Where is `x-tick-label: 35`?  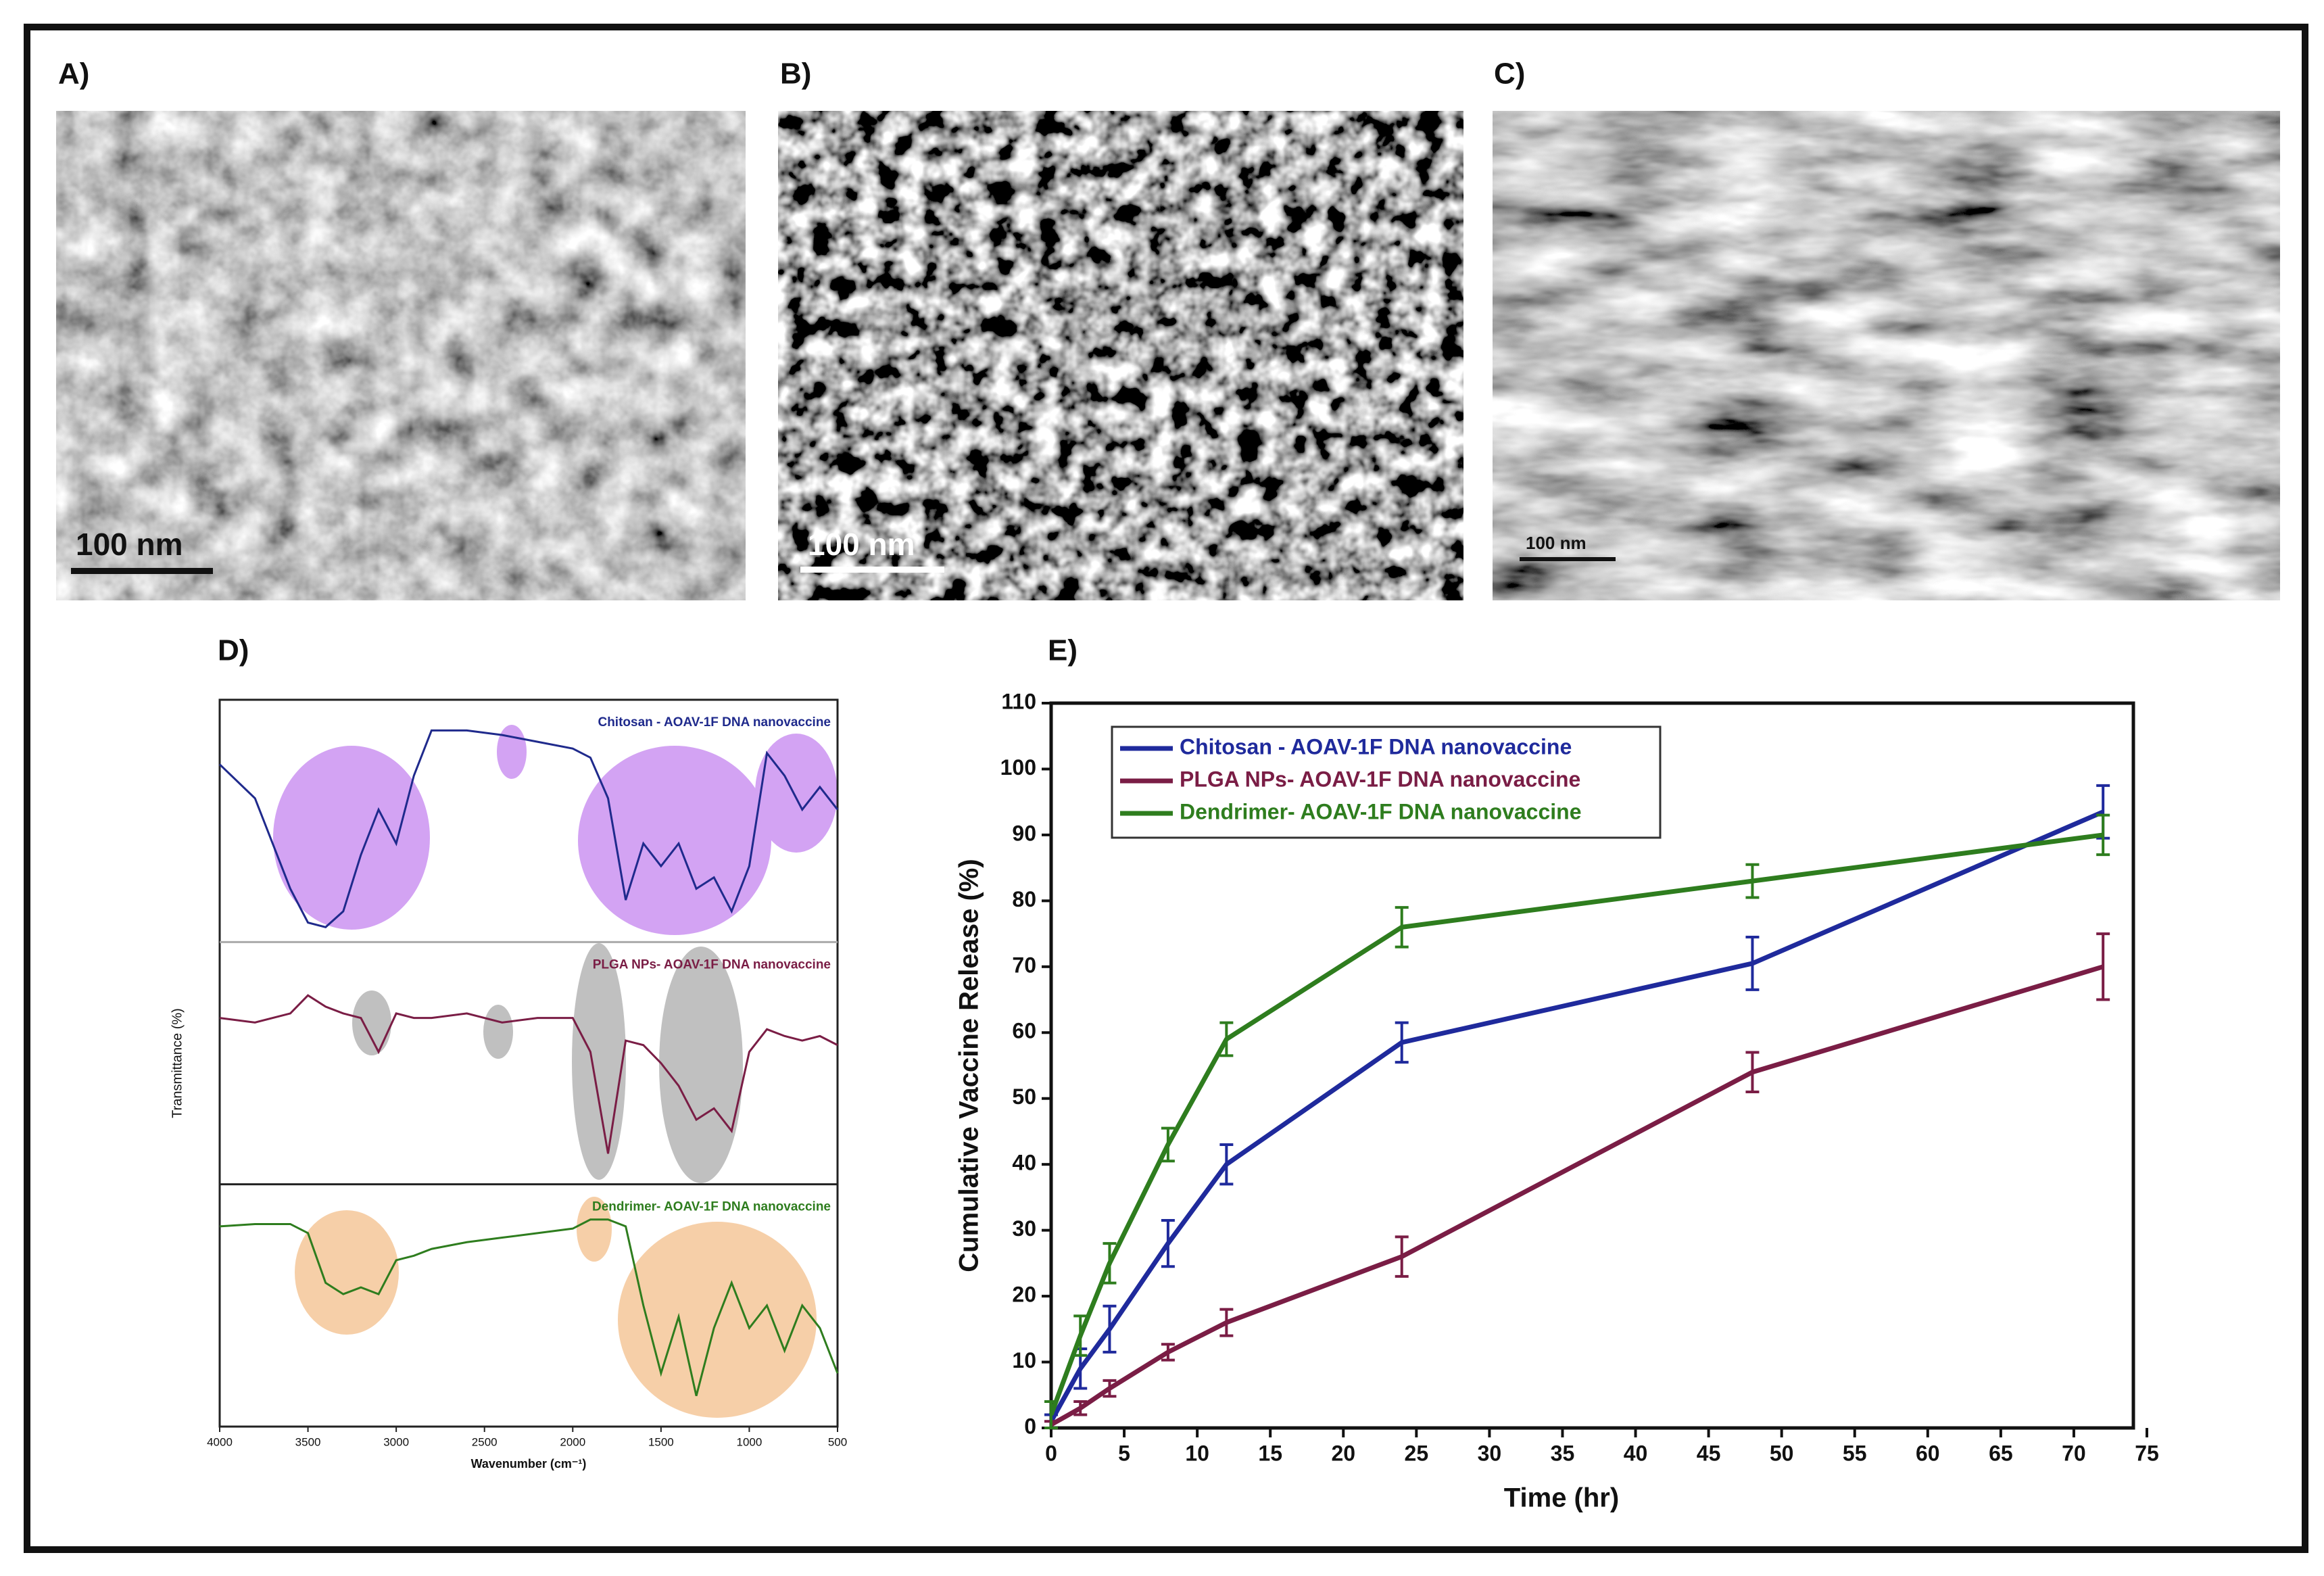
x-tick-label: 35 is located at coordinates (1563, 1453).